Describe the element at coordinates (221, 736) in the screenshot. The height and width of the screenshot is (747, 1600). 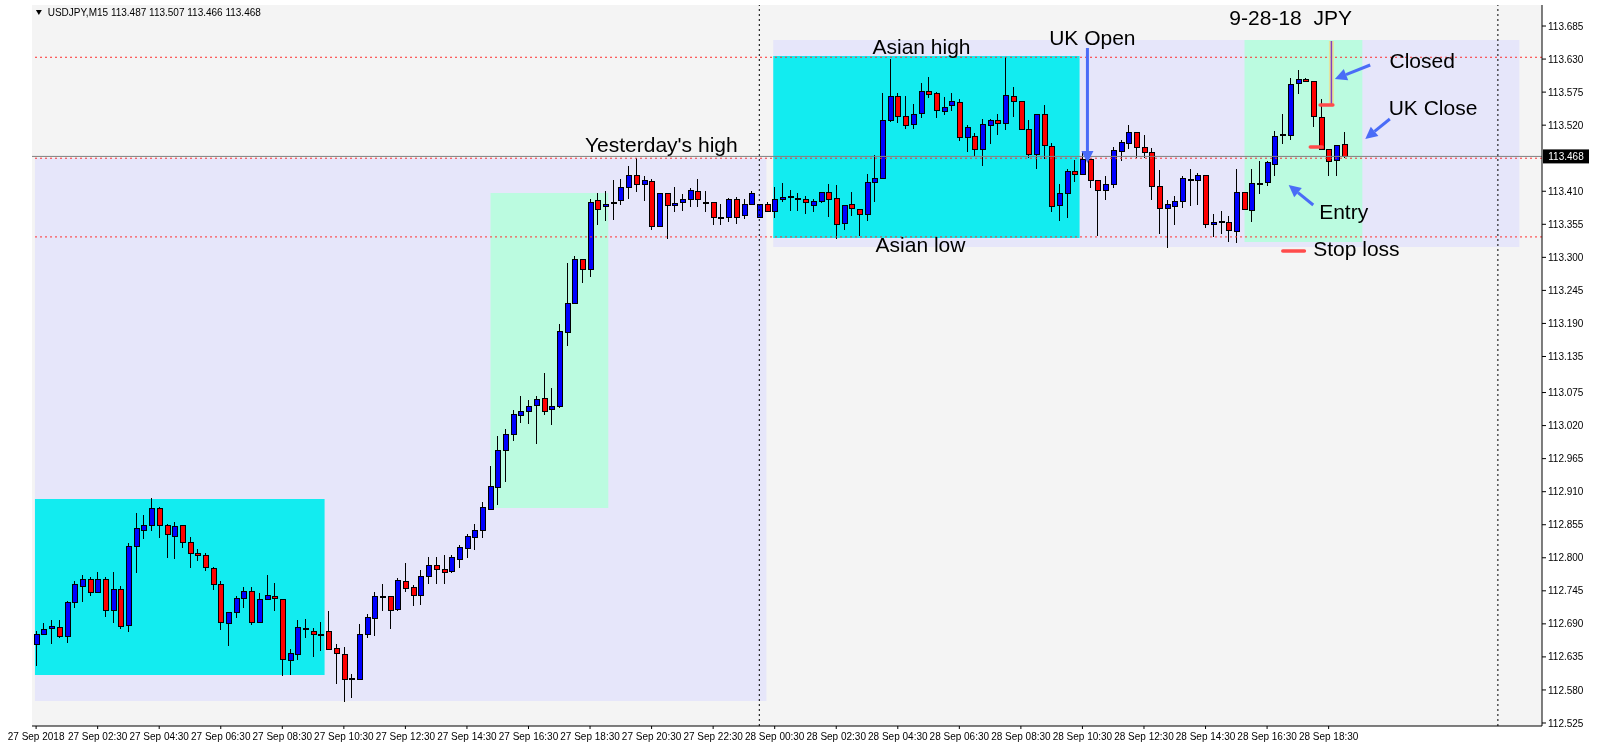
I see `x-tick-label: 27 Sep 06:30` at that location.